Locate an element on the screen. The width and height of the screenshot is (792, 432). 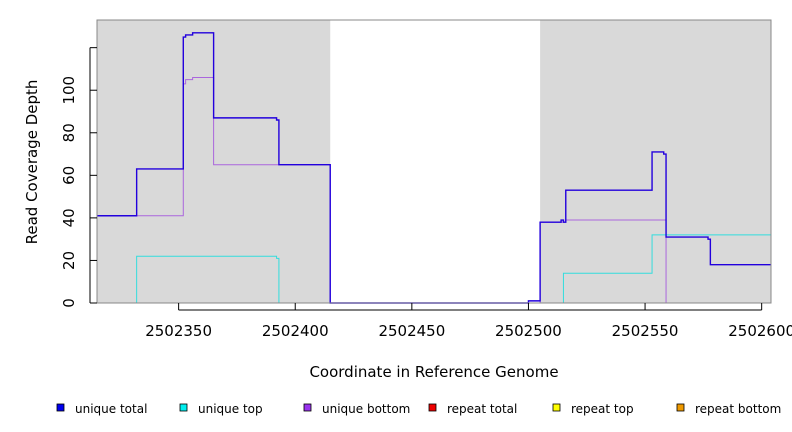
y-tick-label: 80 is located at coordinates (69, 132).